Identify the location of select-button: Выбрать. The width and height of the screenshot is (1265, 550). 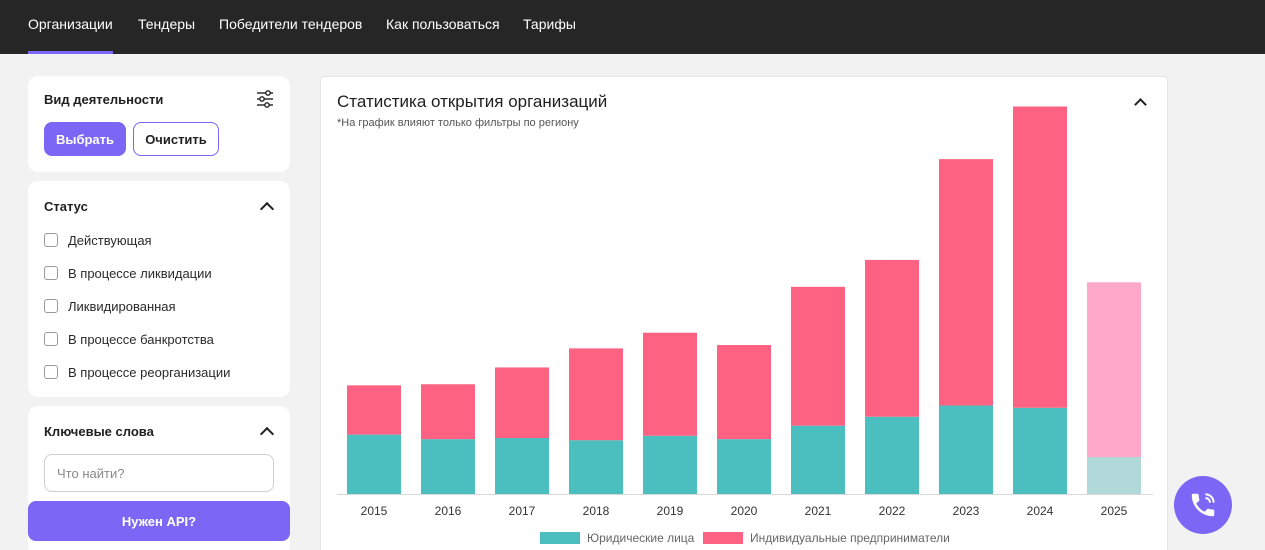
(85, 139).